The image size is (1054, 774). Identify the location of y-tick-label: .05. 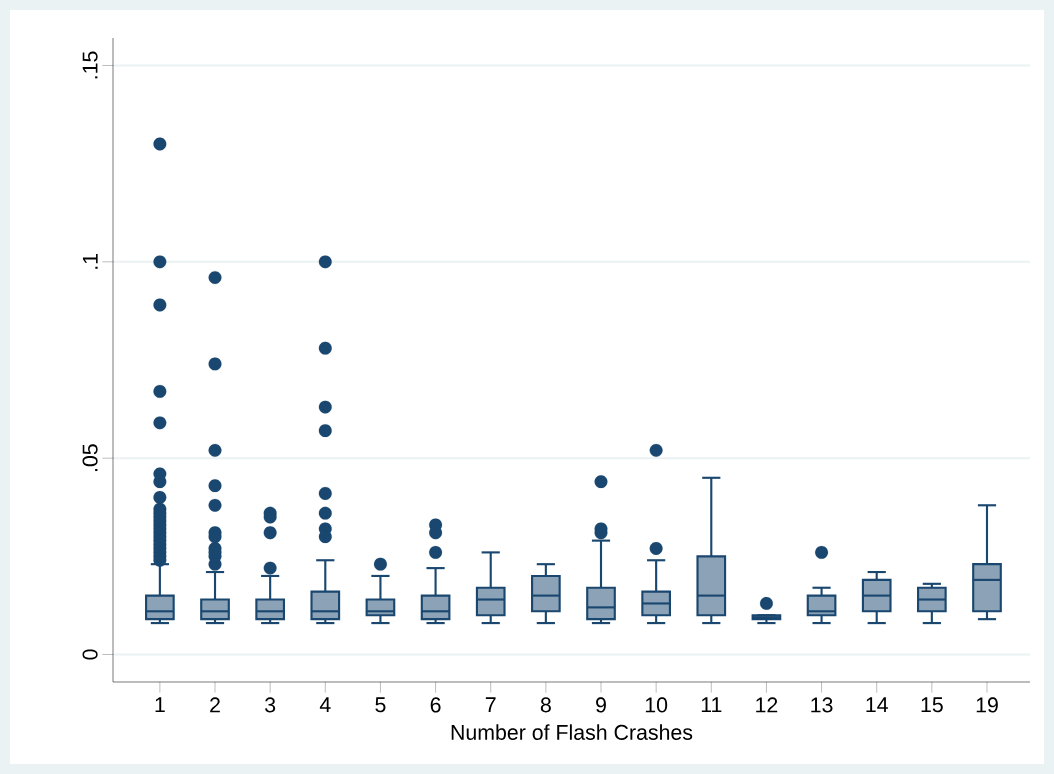
(90, 458).